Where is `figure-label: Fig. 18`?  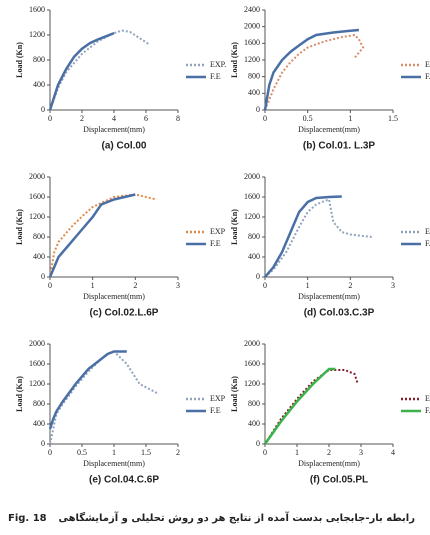 figure-label: Fig. 18 is located at coordinates (27, 518).